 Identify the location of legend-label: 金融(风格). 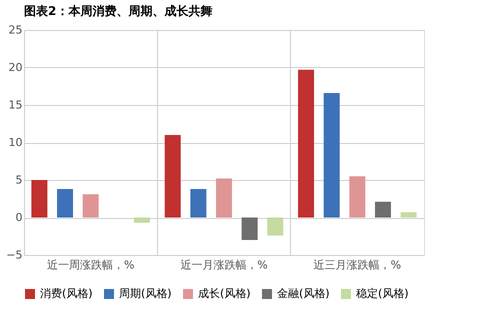
(303, 293).